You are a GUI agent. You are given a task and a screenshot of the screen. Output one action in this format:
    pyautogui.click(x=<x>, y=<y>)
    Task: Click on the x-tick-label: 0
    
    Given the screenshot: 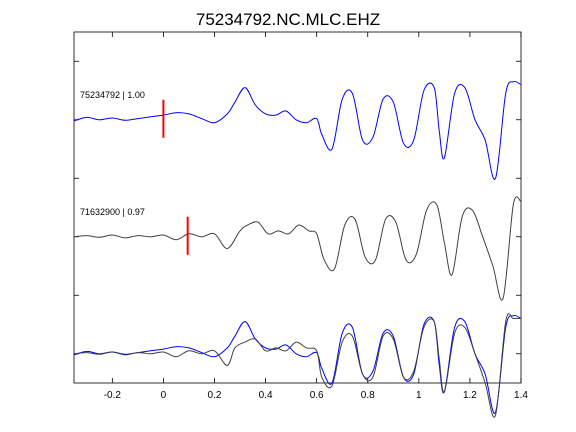 What is the action you would take?
    pyautogui.click(x=164, y=395)
    